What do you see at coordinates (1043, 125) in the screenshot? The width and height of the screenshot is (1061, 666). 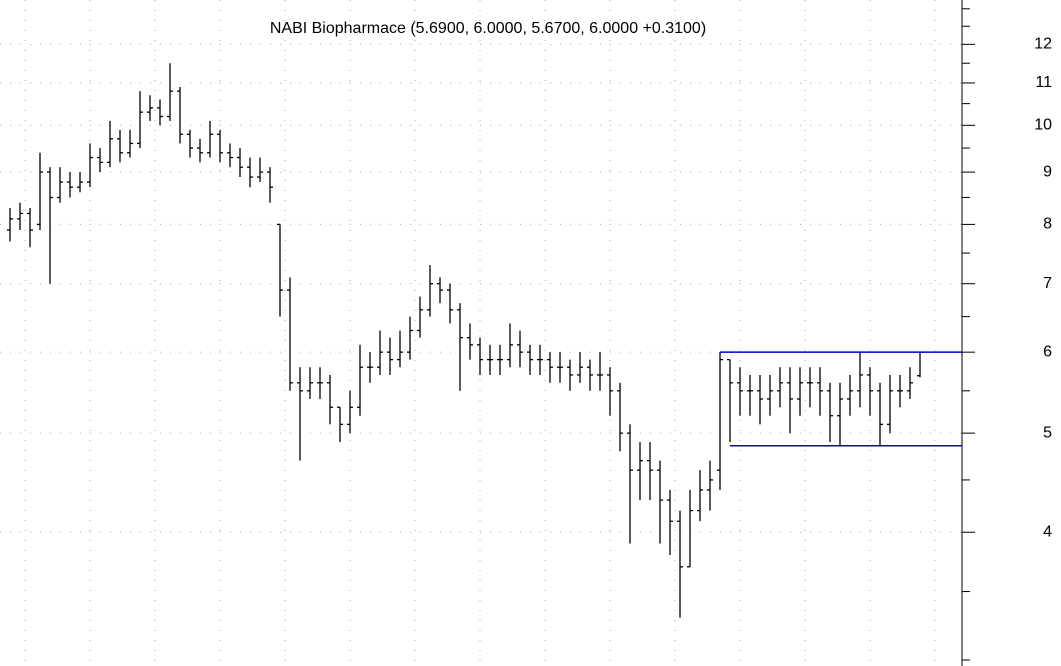 I see `y-tick-label: 10` at bounding box center [1043, 125].